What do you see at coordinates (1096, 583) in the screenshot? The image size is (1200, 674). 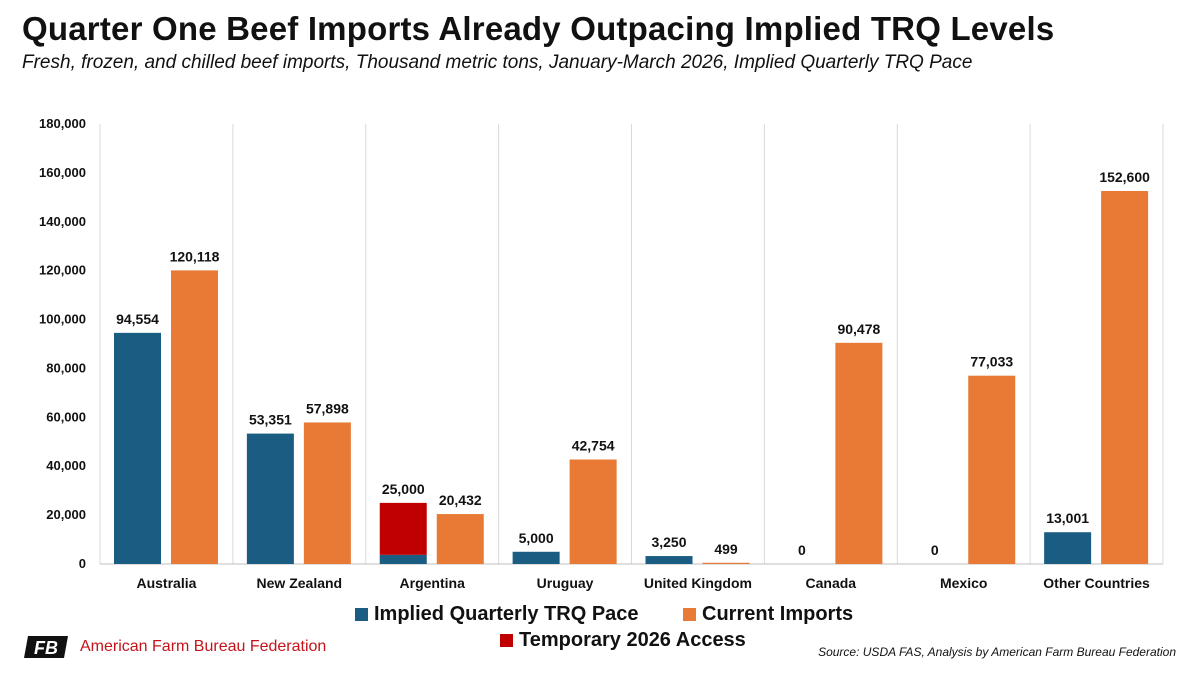 I see `x-tick-label: Other Countries` at bounding box center [1096, 583].